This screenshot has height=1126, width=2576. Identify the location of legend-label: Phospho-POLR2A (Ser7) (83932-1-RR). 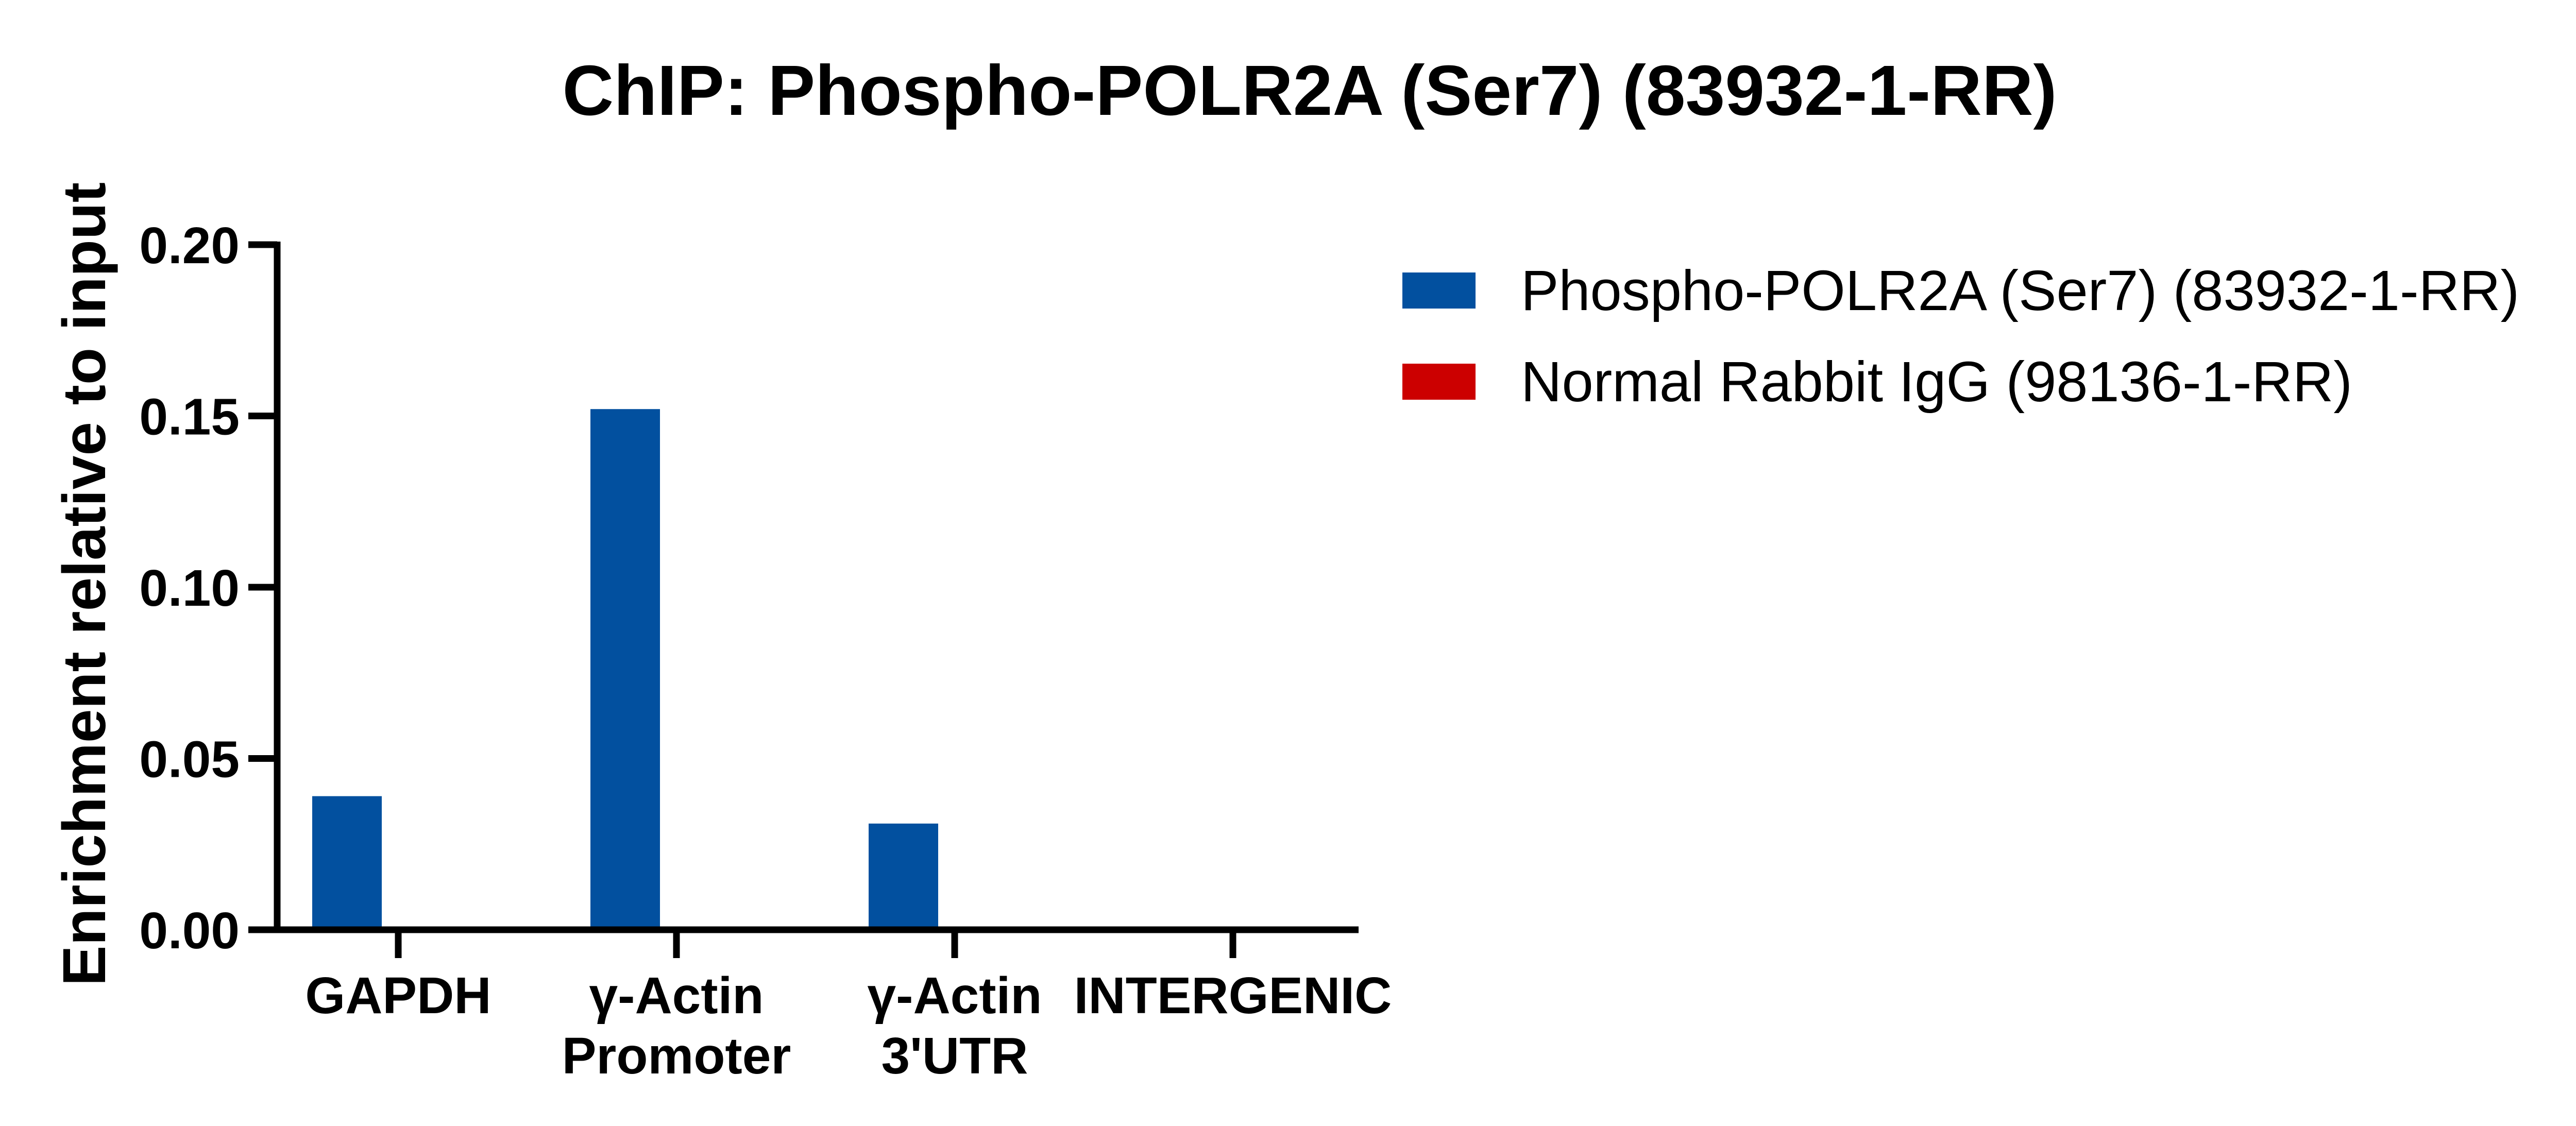
(2020, 290).